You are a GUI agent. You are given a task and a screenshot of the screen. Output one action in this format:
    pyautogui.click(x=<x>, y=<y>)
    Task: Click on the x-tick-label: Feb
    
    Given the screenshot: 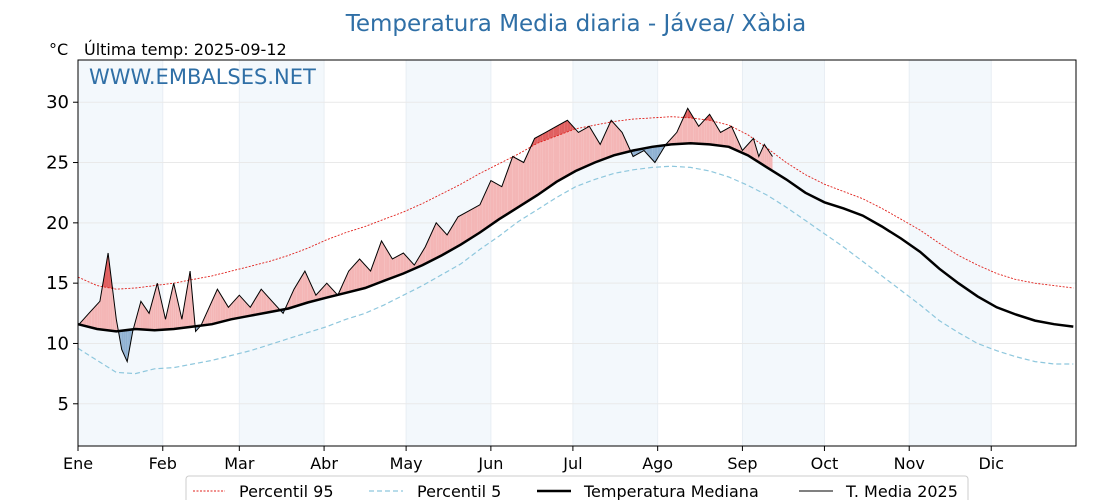 What is the action you would take?
    pyautogui.click(x=163, y=463)
    